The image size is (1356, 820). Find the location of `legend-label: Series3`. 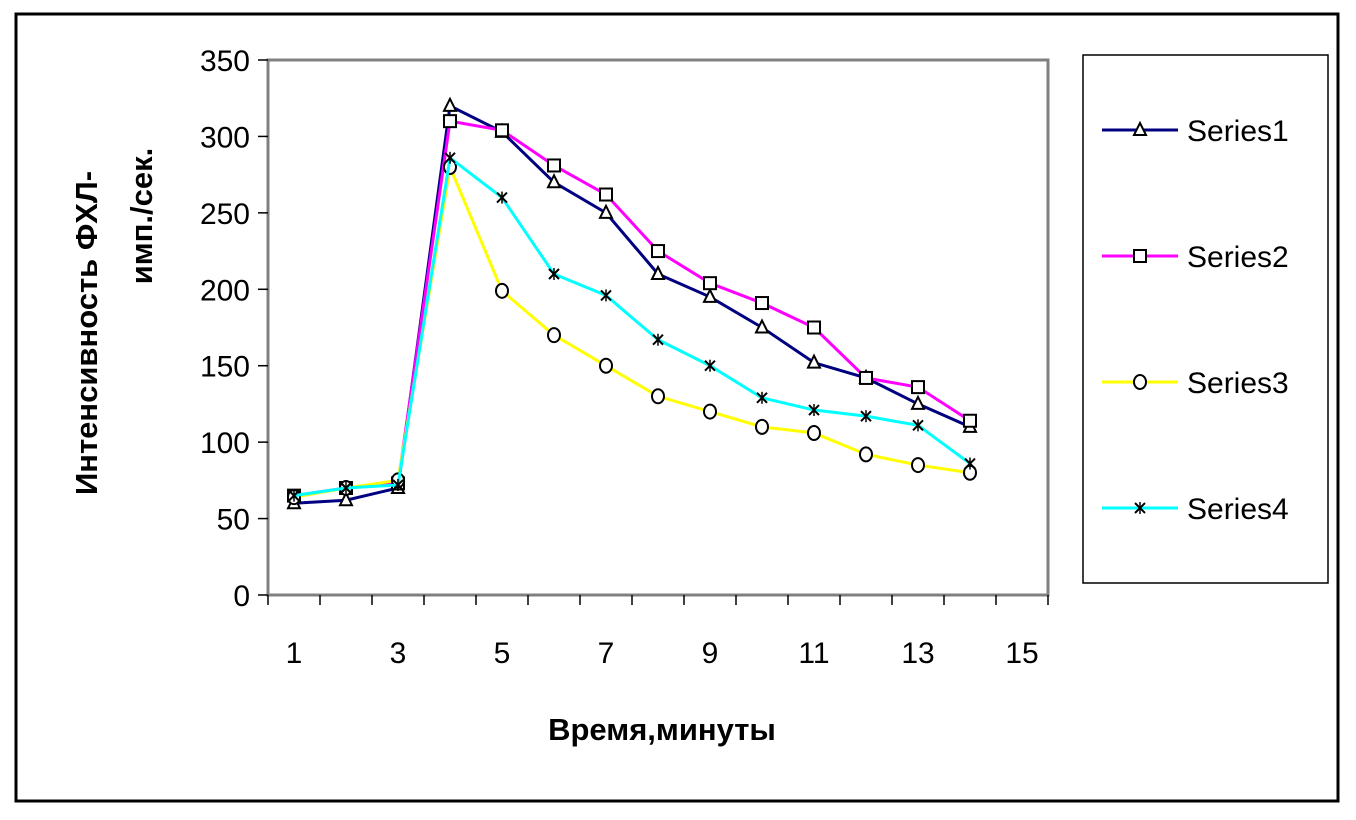

legend-label: Series3 is located at coordinates (1238, 383).